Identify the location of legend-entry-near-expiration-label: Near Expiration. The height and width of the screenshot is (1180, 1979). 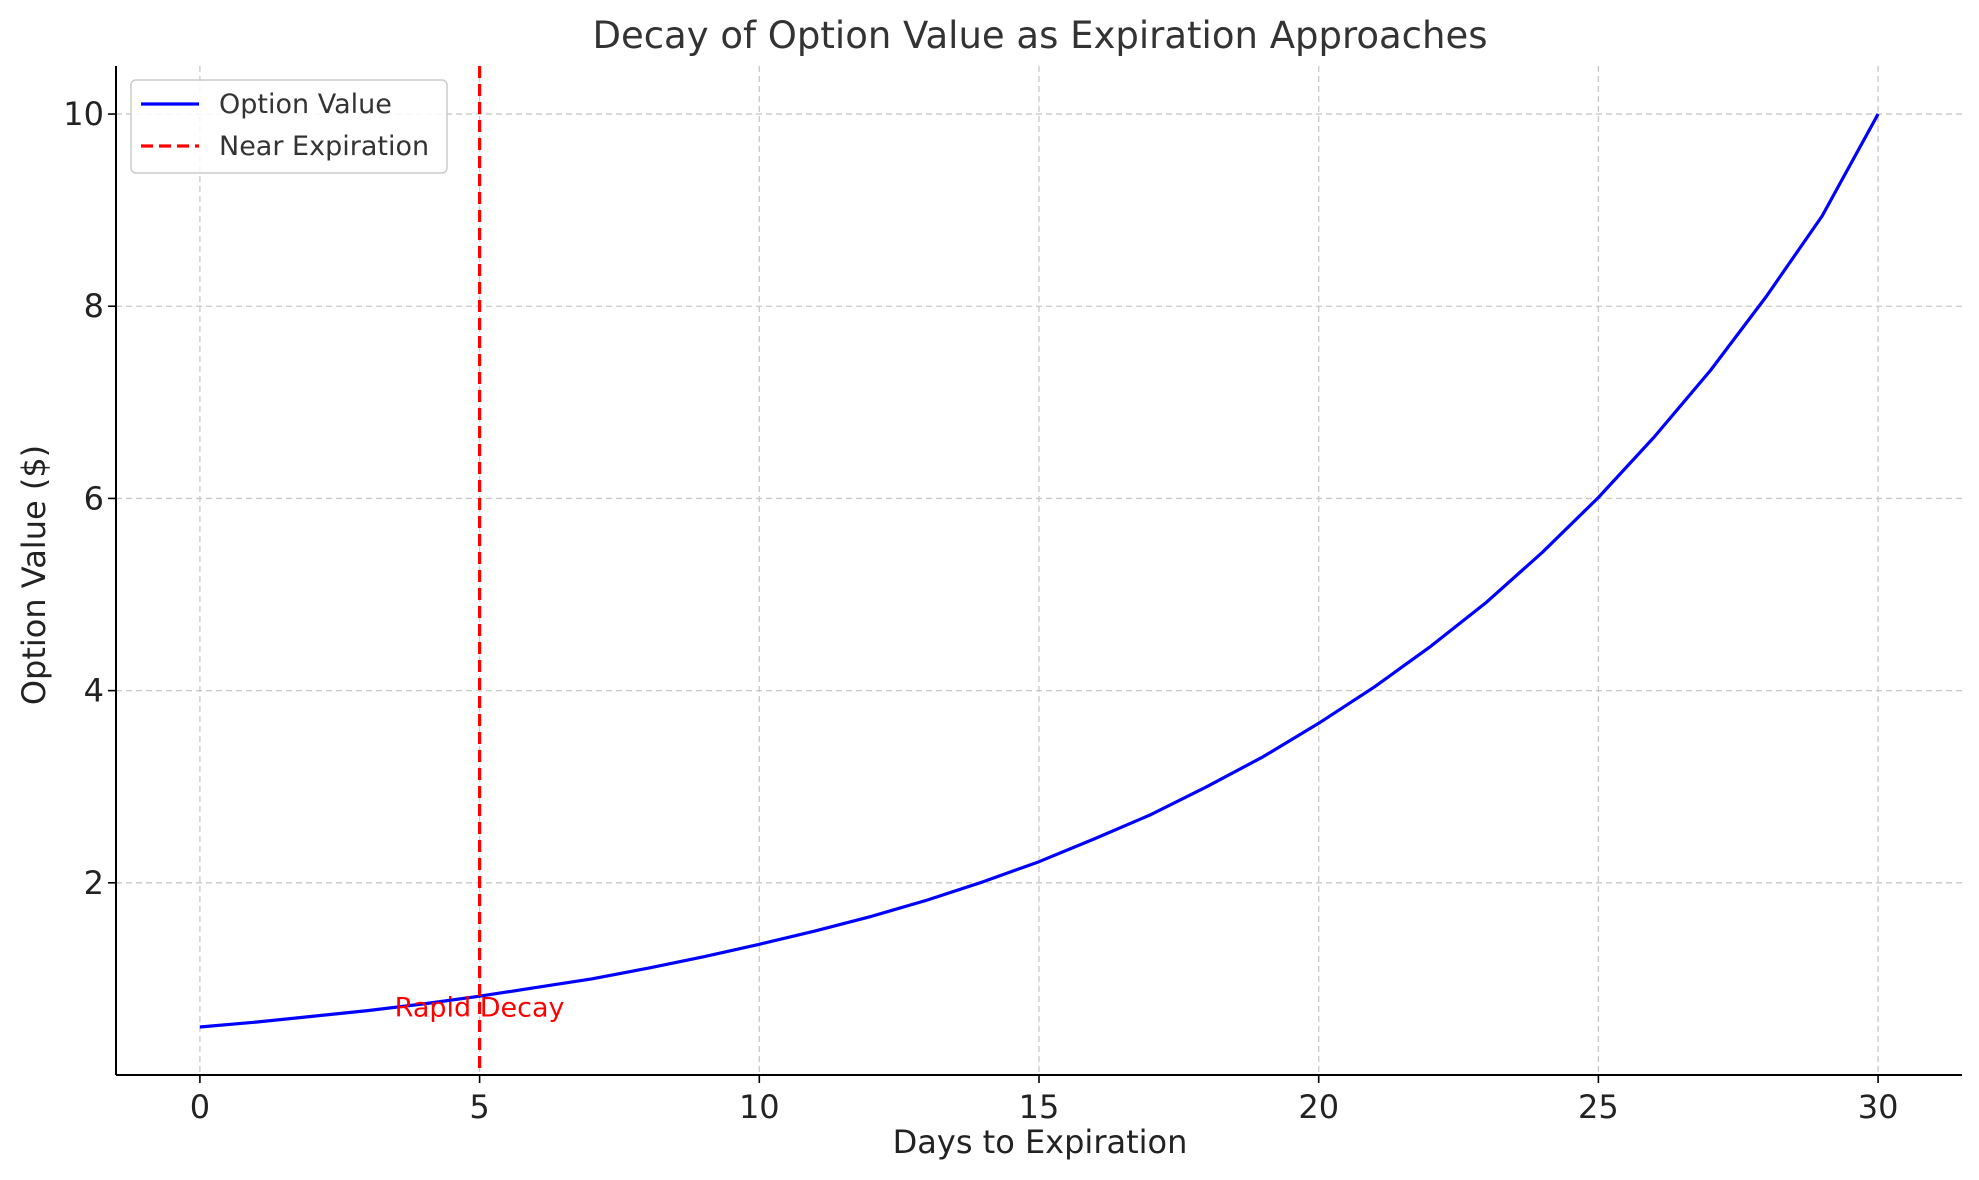
(324, 146).